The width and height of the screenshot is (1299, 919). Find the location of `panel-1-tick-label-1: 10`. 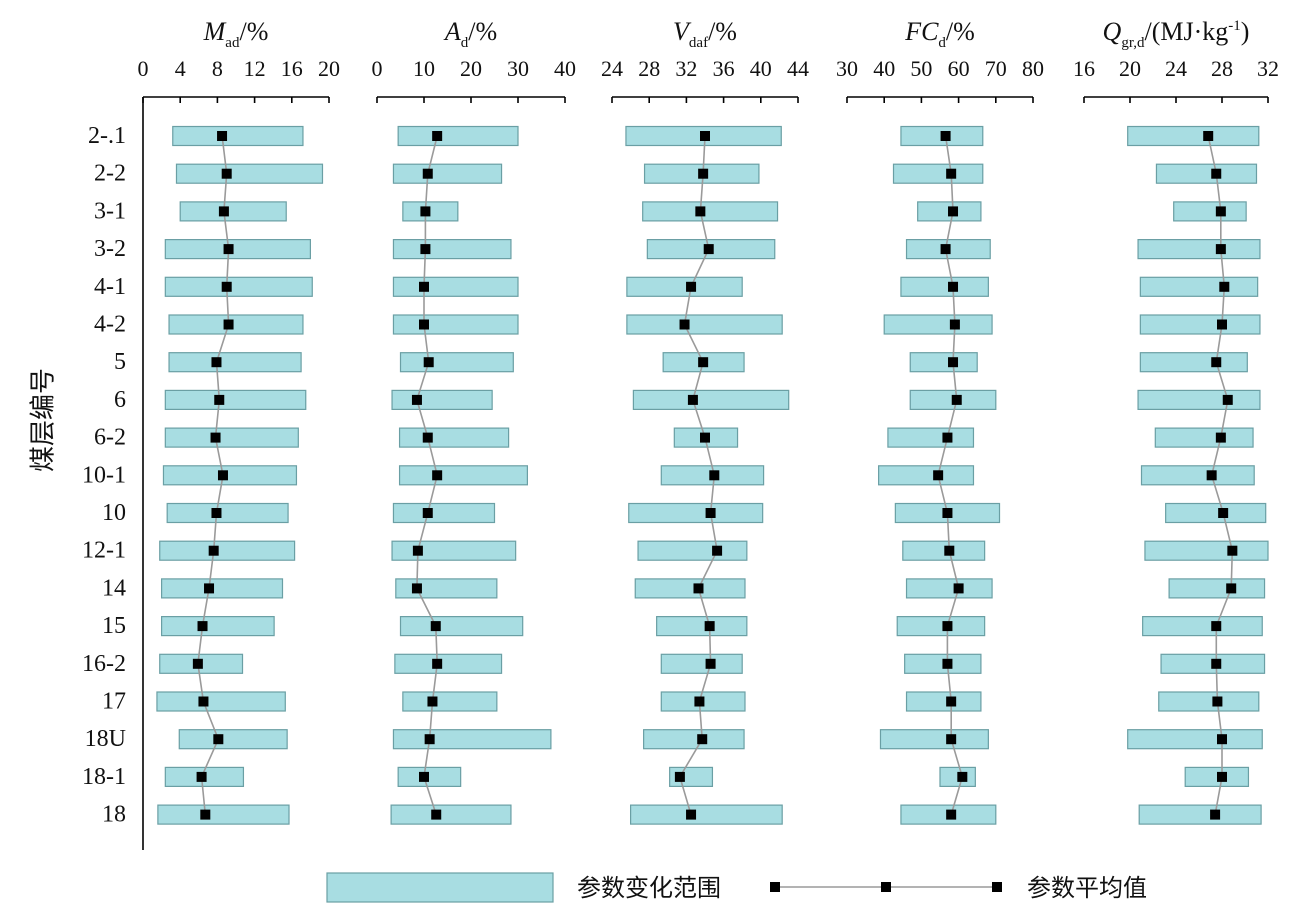

panel-1-tick-label-1: 10 is located at coordinates (424, 68).